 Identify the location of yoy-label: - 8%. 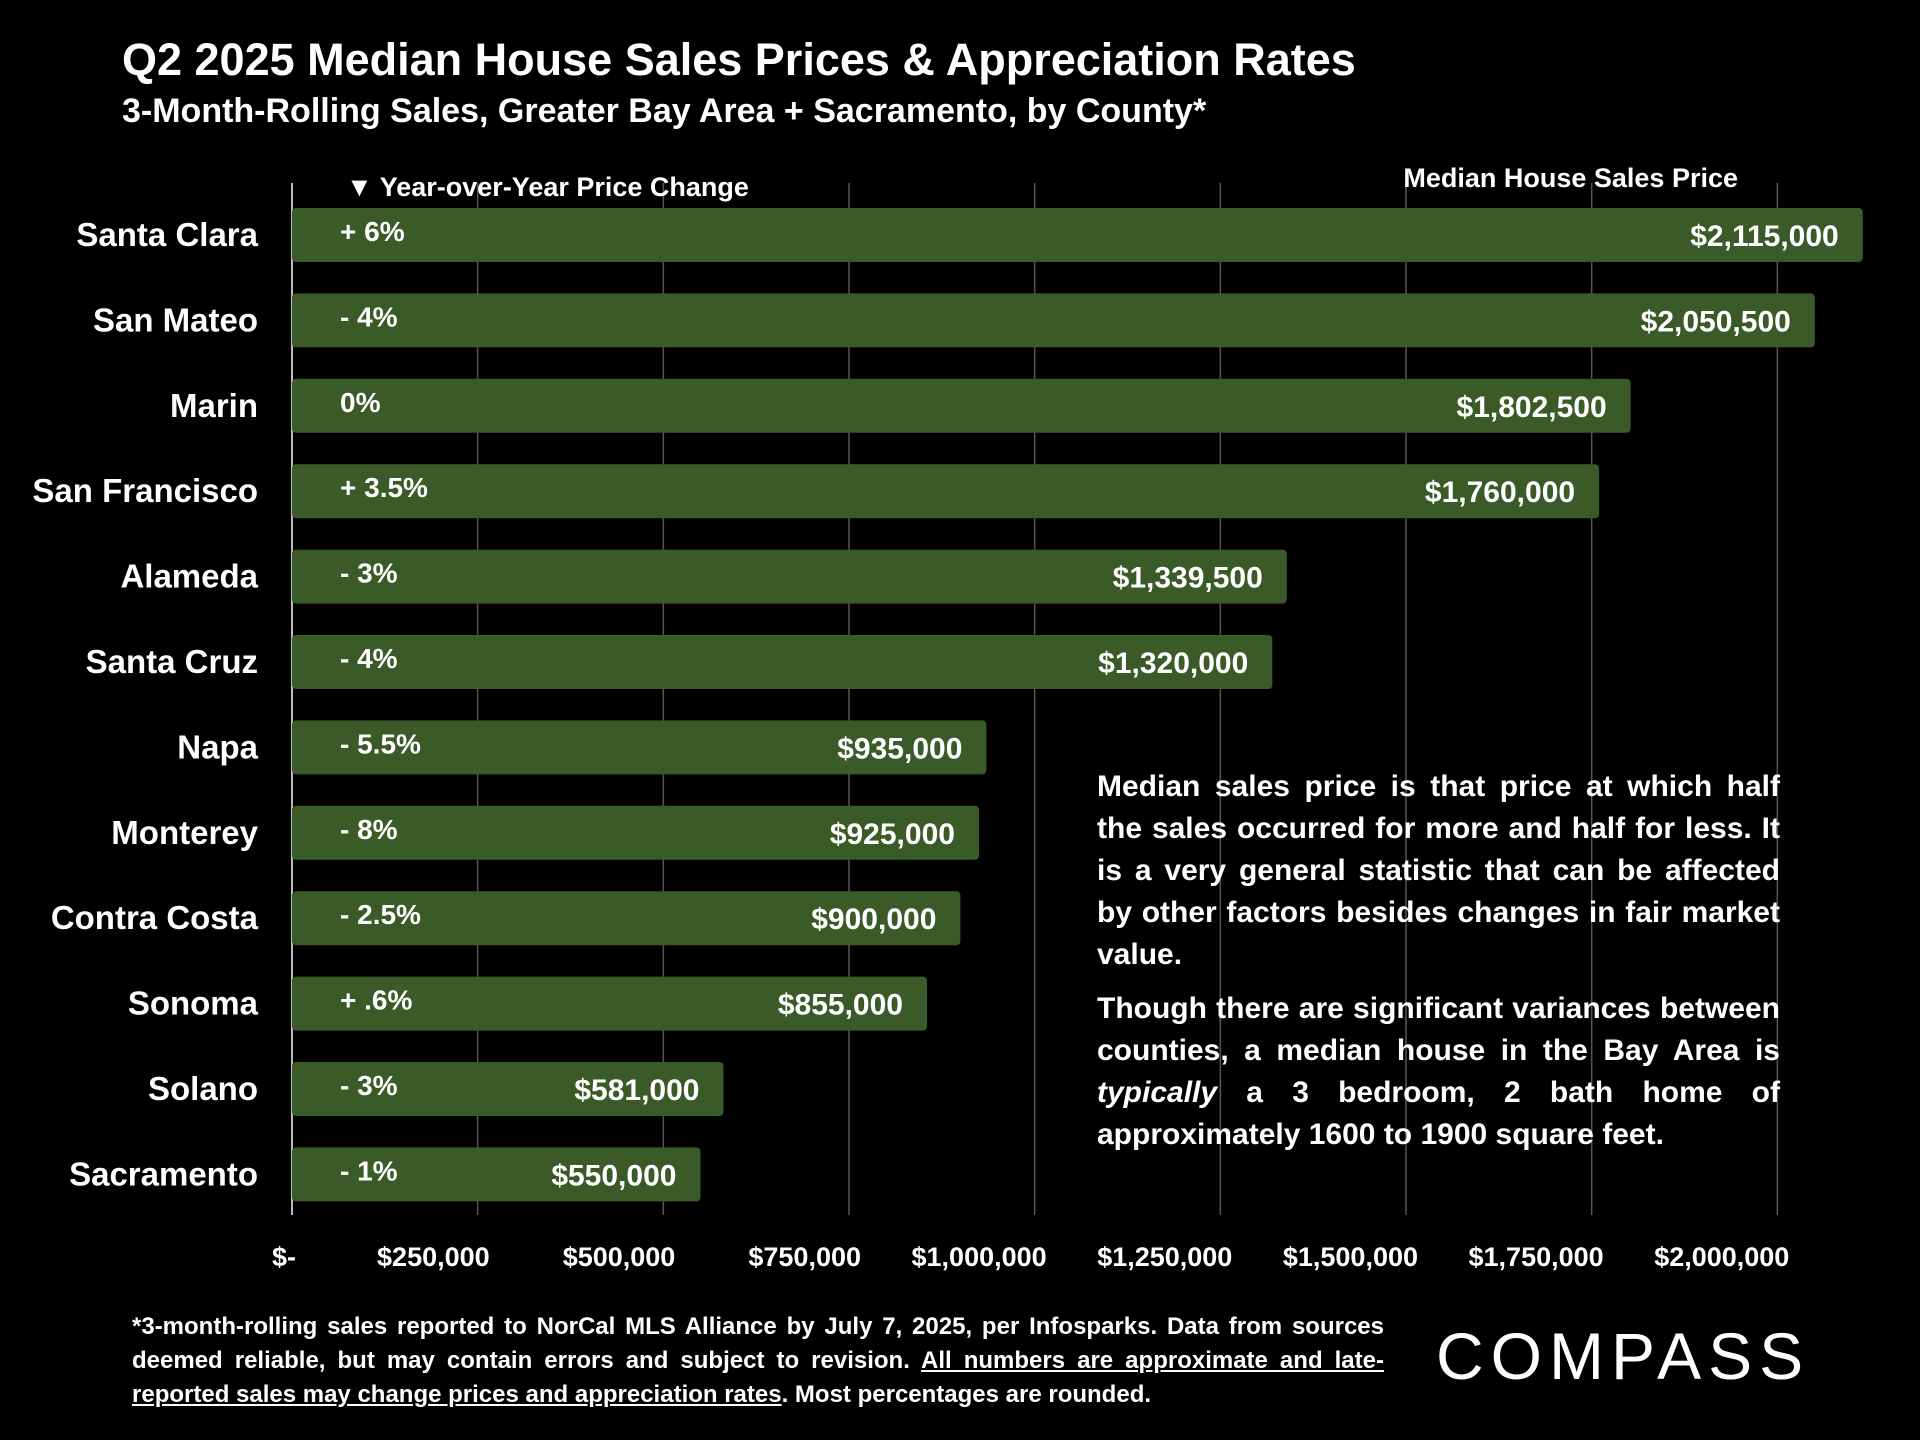
(369, 829).